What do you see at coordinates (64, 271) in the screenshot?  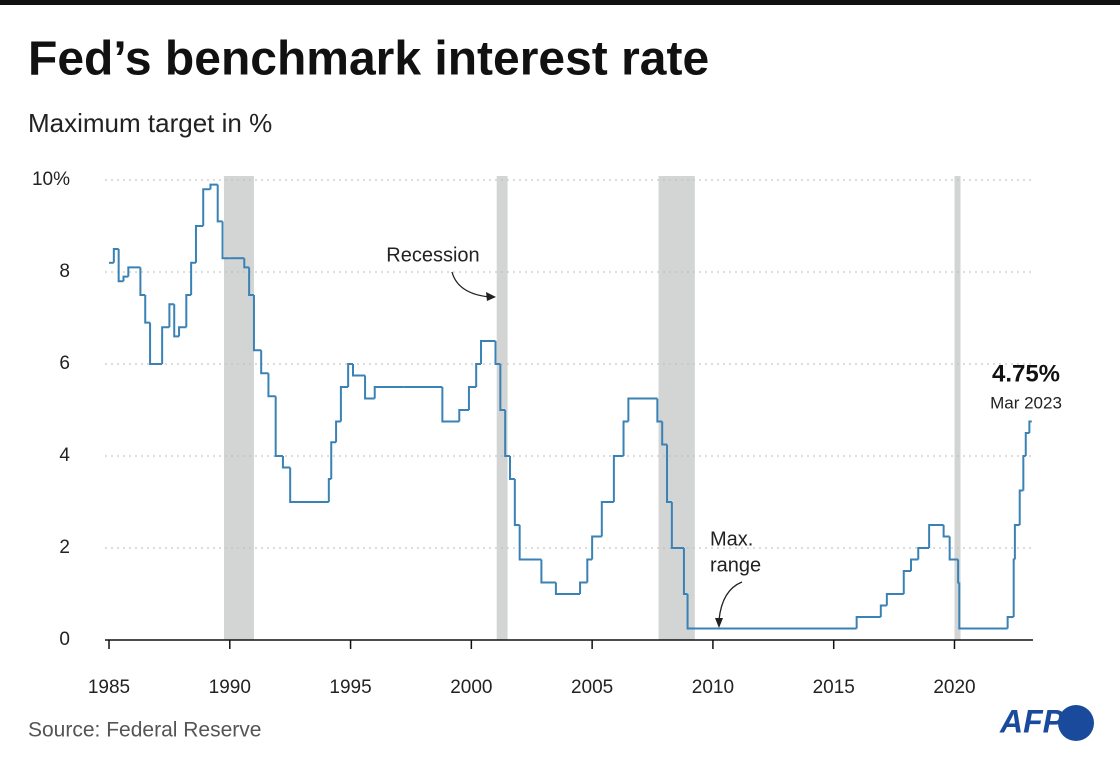 I see `y-tick-label: 8` at bounding box center [64, 271].